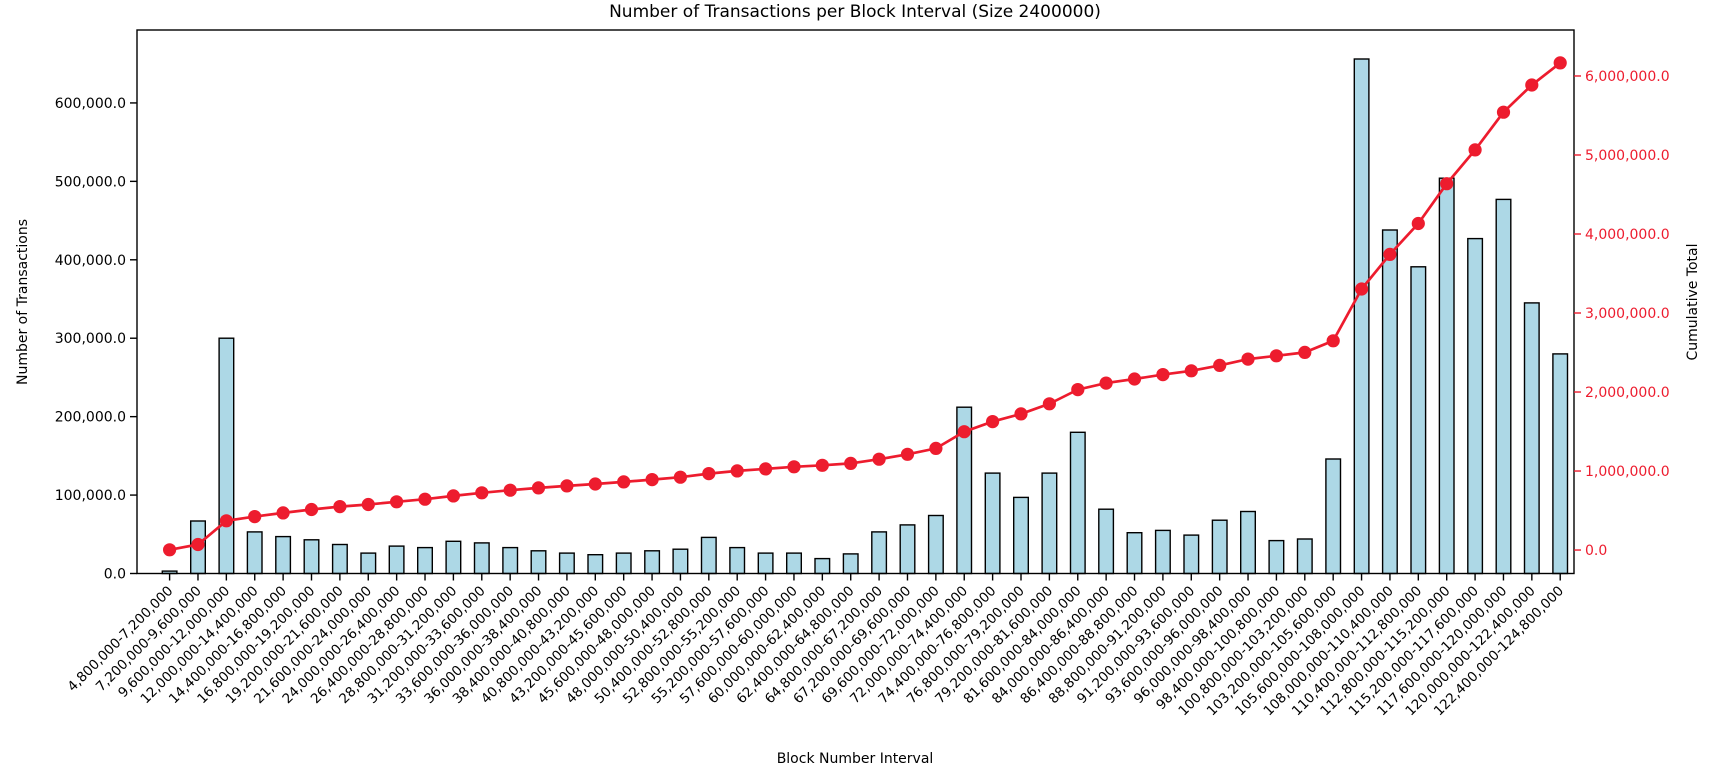 Image resolution: width=1733 pixels, height=780 pixels. What do you see at coordinates (855, 759) in the screenshot?
I see `x-axis-label: Block Number Interval` at bounding box center [855, 759].